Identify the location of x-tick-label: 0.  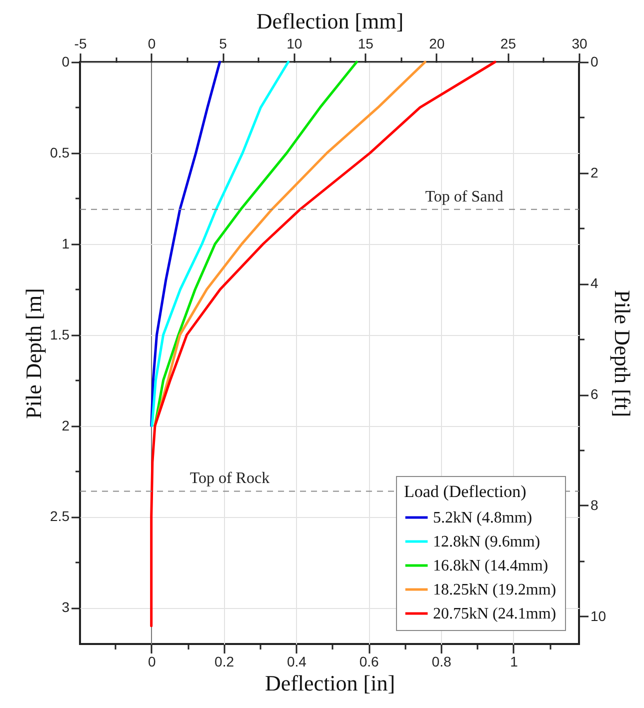
(152, 662).